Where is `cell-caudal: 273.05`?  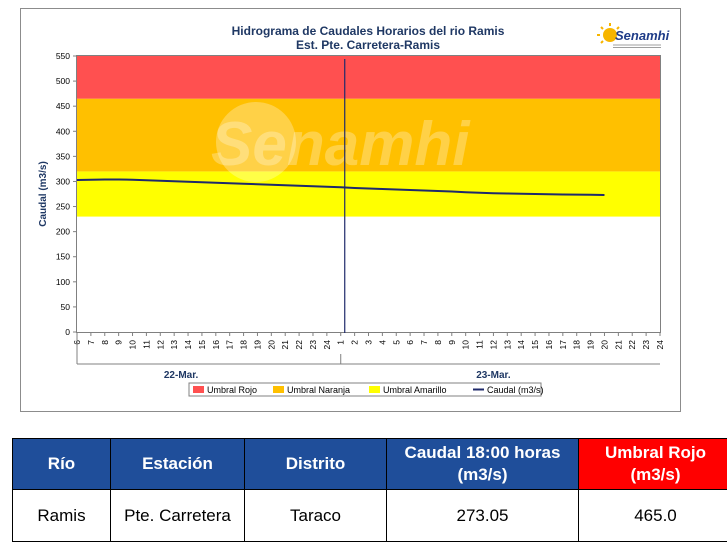
cell-caudal: 273.05 is located at coordinates (482, 515).